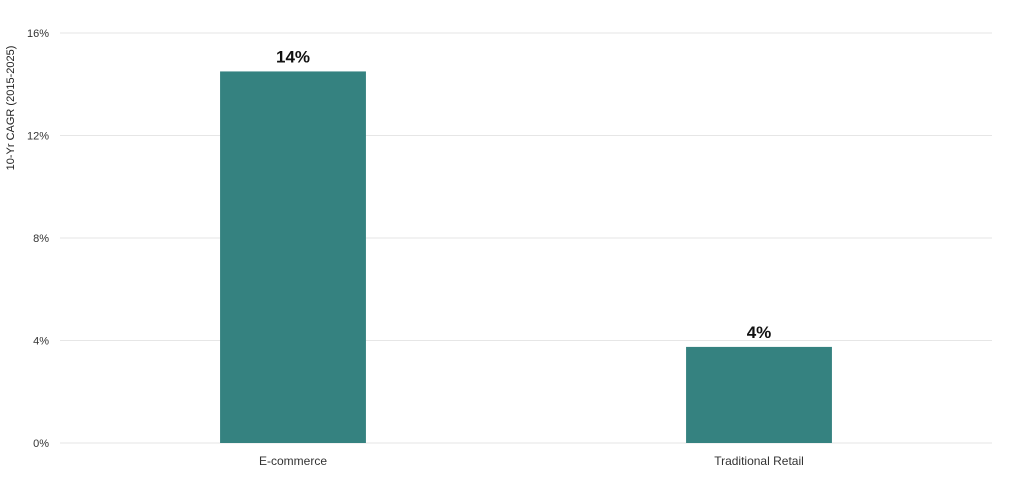  What do you see at coordinates (41, 239) in the screenshot?
I see `y-tick-label: 8%` at bounding box center [41, 239].